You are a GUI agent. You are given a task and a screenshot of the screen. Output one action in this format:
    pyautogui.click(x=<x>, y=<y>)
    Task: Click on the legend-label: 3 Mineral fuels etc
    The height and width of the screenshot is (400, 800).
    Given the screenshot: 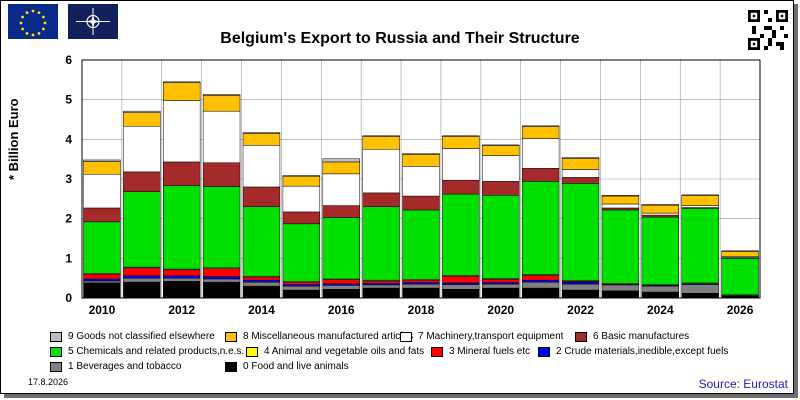 What is the action you would take?
    pyautogui.click(x=490, y=351)
    